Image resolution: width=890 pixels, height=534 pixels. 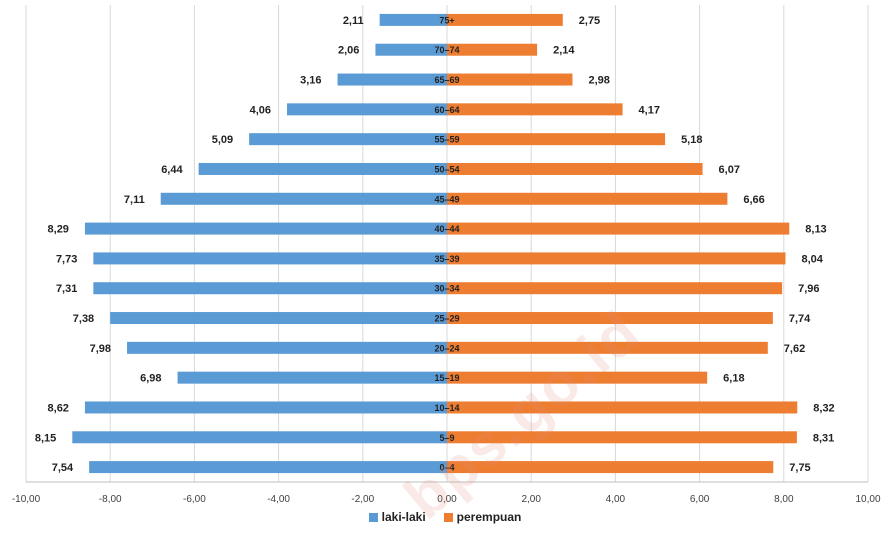 I want to click on data-label-perempuan: 7,96, so click(x=808, y=289).